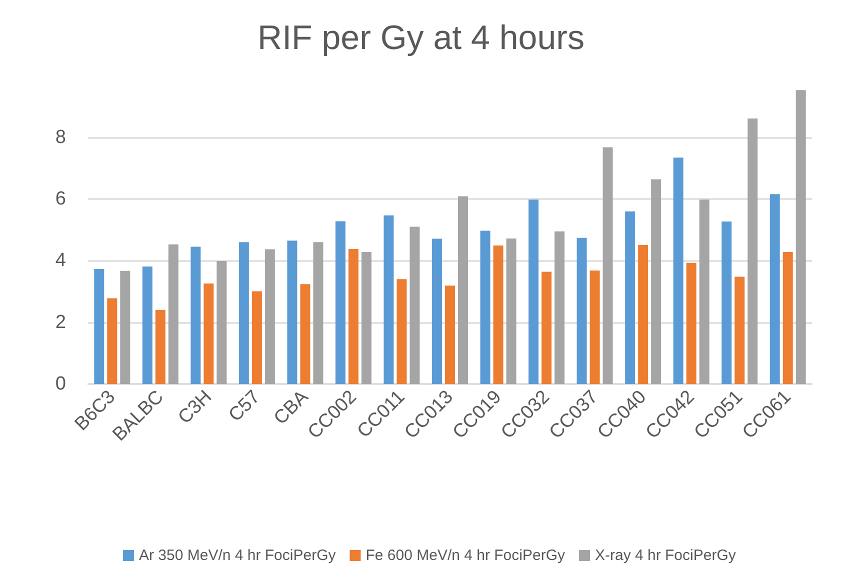 The width and height of the screenshot is (842, 582). Describe the element at coordinates (237, 555) in the screenshot. I see `legend-label: Ar 350 MeV/n 4 hr FociPerGy` at that location.